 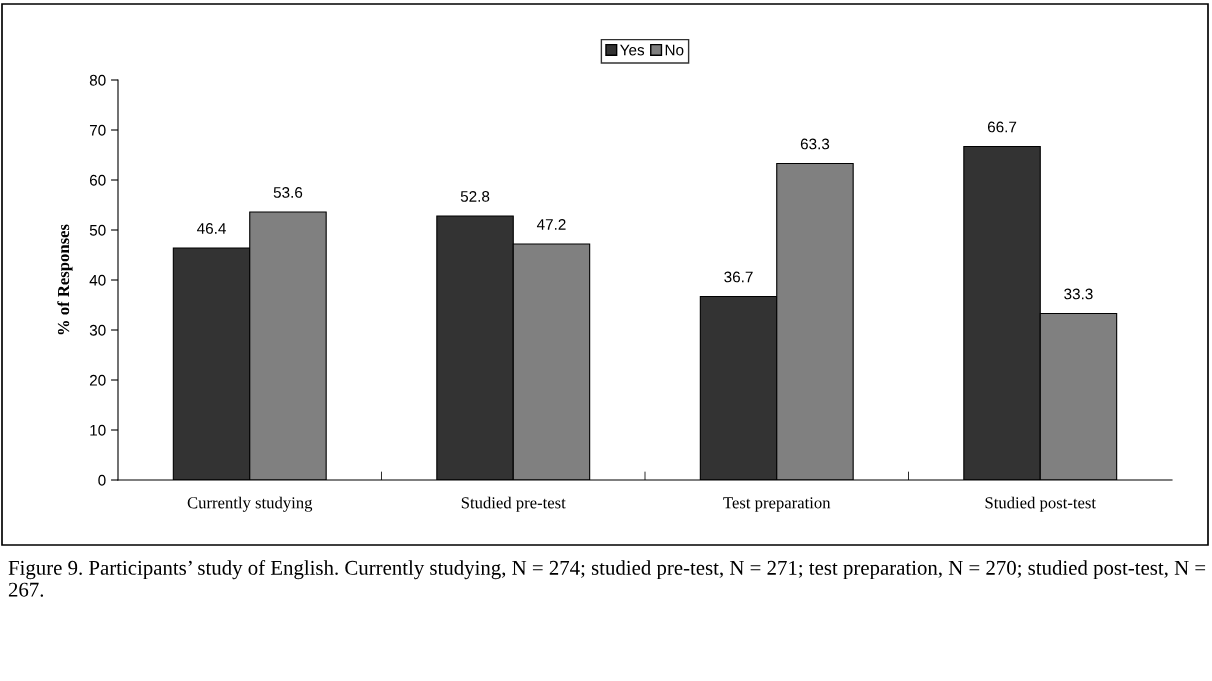 What do you see at coordinates (97, 80) in the screenshot?
I see `y-tick-label: 80` at bounding box center [97, 80].